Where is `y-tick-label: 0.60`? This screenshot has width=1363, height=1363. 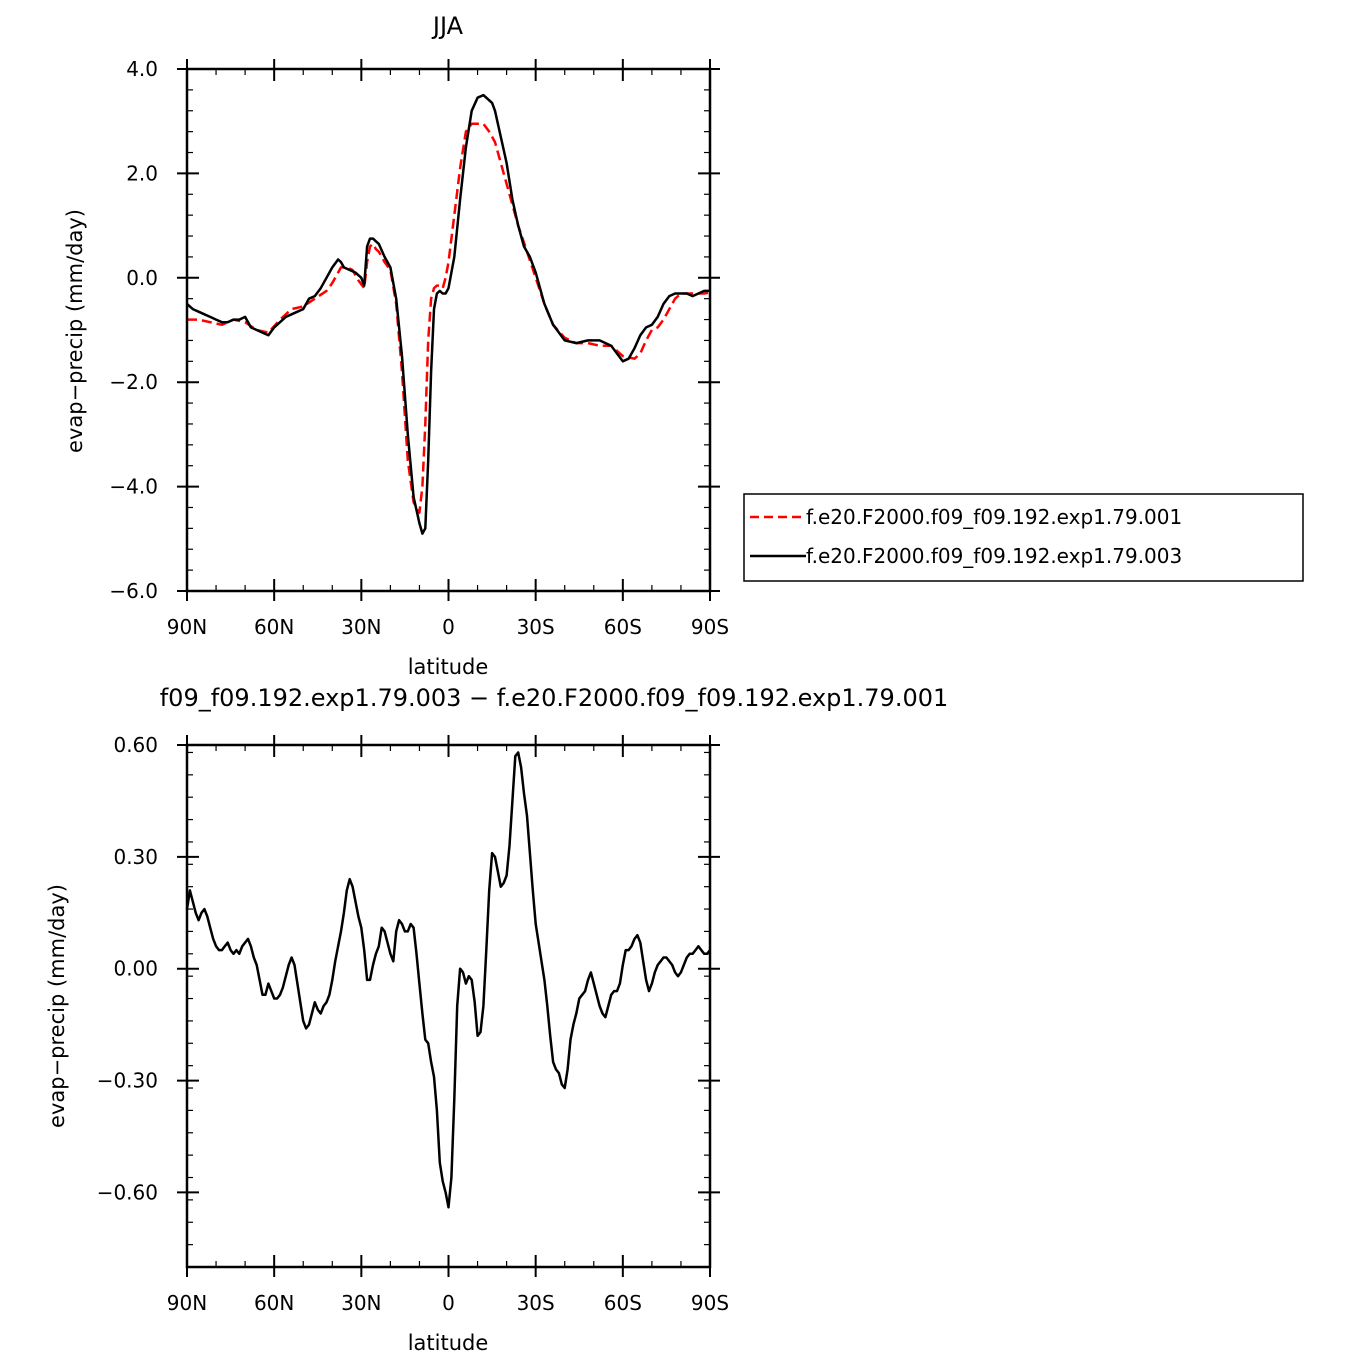
y-tick-label: 0.60 is located at coordinates (135, 745).